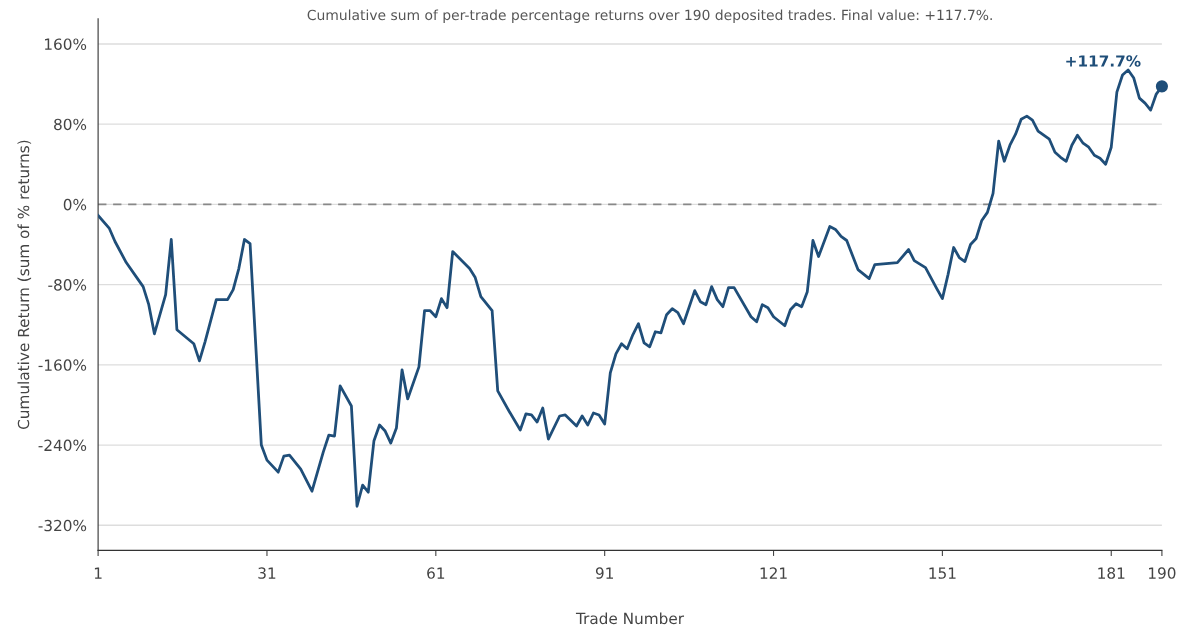  I want to click on chart-title: Cumulative sum of per-trade percentage returns over 190 deposited trades. Final value: +117.7%., so click(649, 16).